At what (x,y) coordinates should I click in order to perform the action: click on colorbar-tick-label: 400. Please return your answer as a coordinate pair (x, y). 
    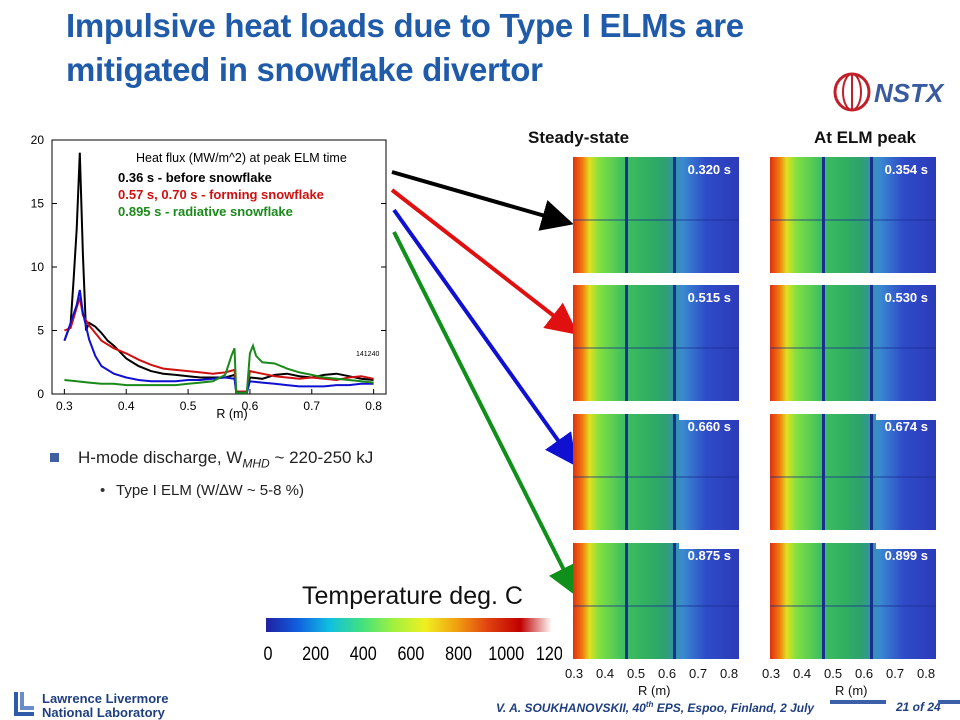
    Looking at the image, I should click on (363, 654).